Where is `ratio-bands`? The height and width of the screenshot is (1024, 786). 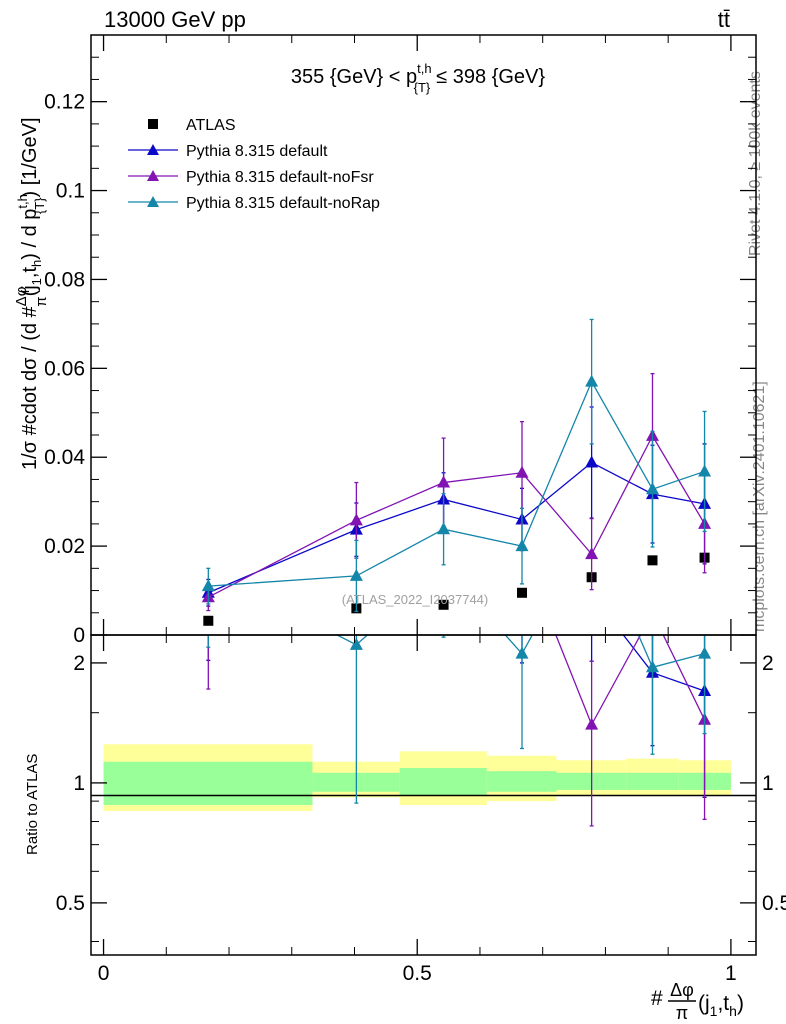 ratio-bands is located at coordinates (417, 778).